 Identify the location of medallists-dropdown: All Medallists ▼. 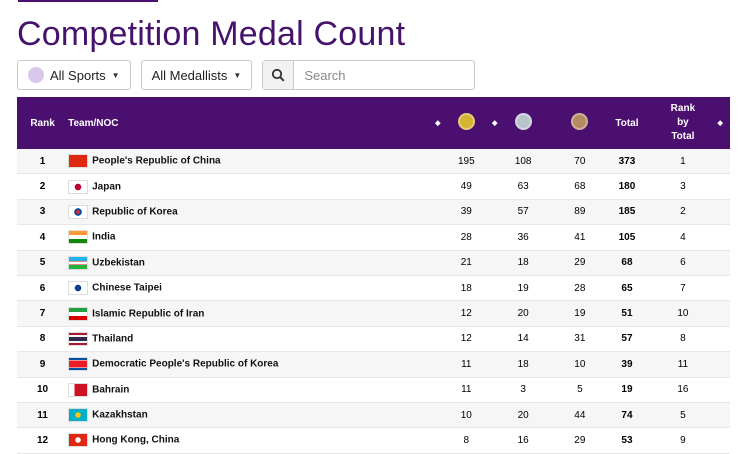
(196, 75).